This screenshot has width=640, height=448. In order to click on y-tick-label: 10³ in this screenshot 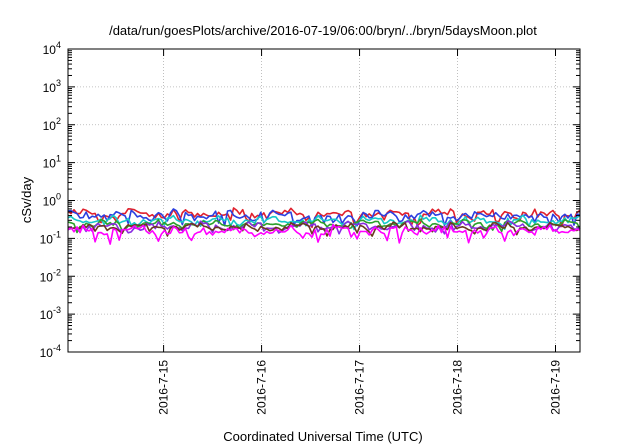, I will do `click(52, 86)`.